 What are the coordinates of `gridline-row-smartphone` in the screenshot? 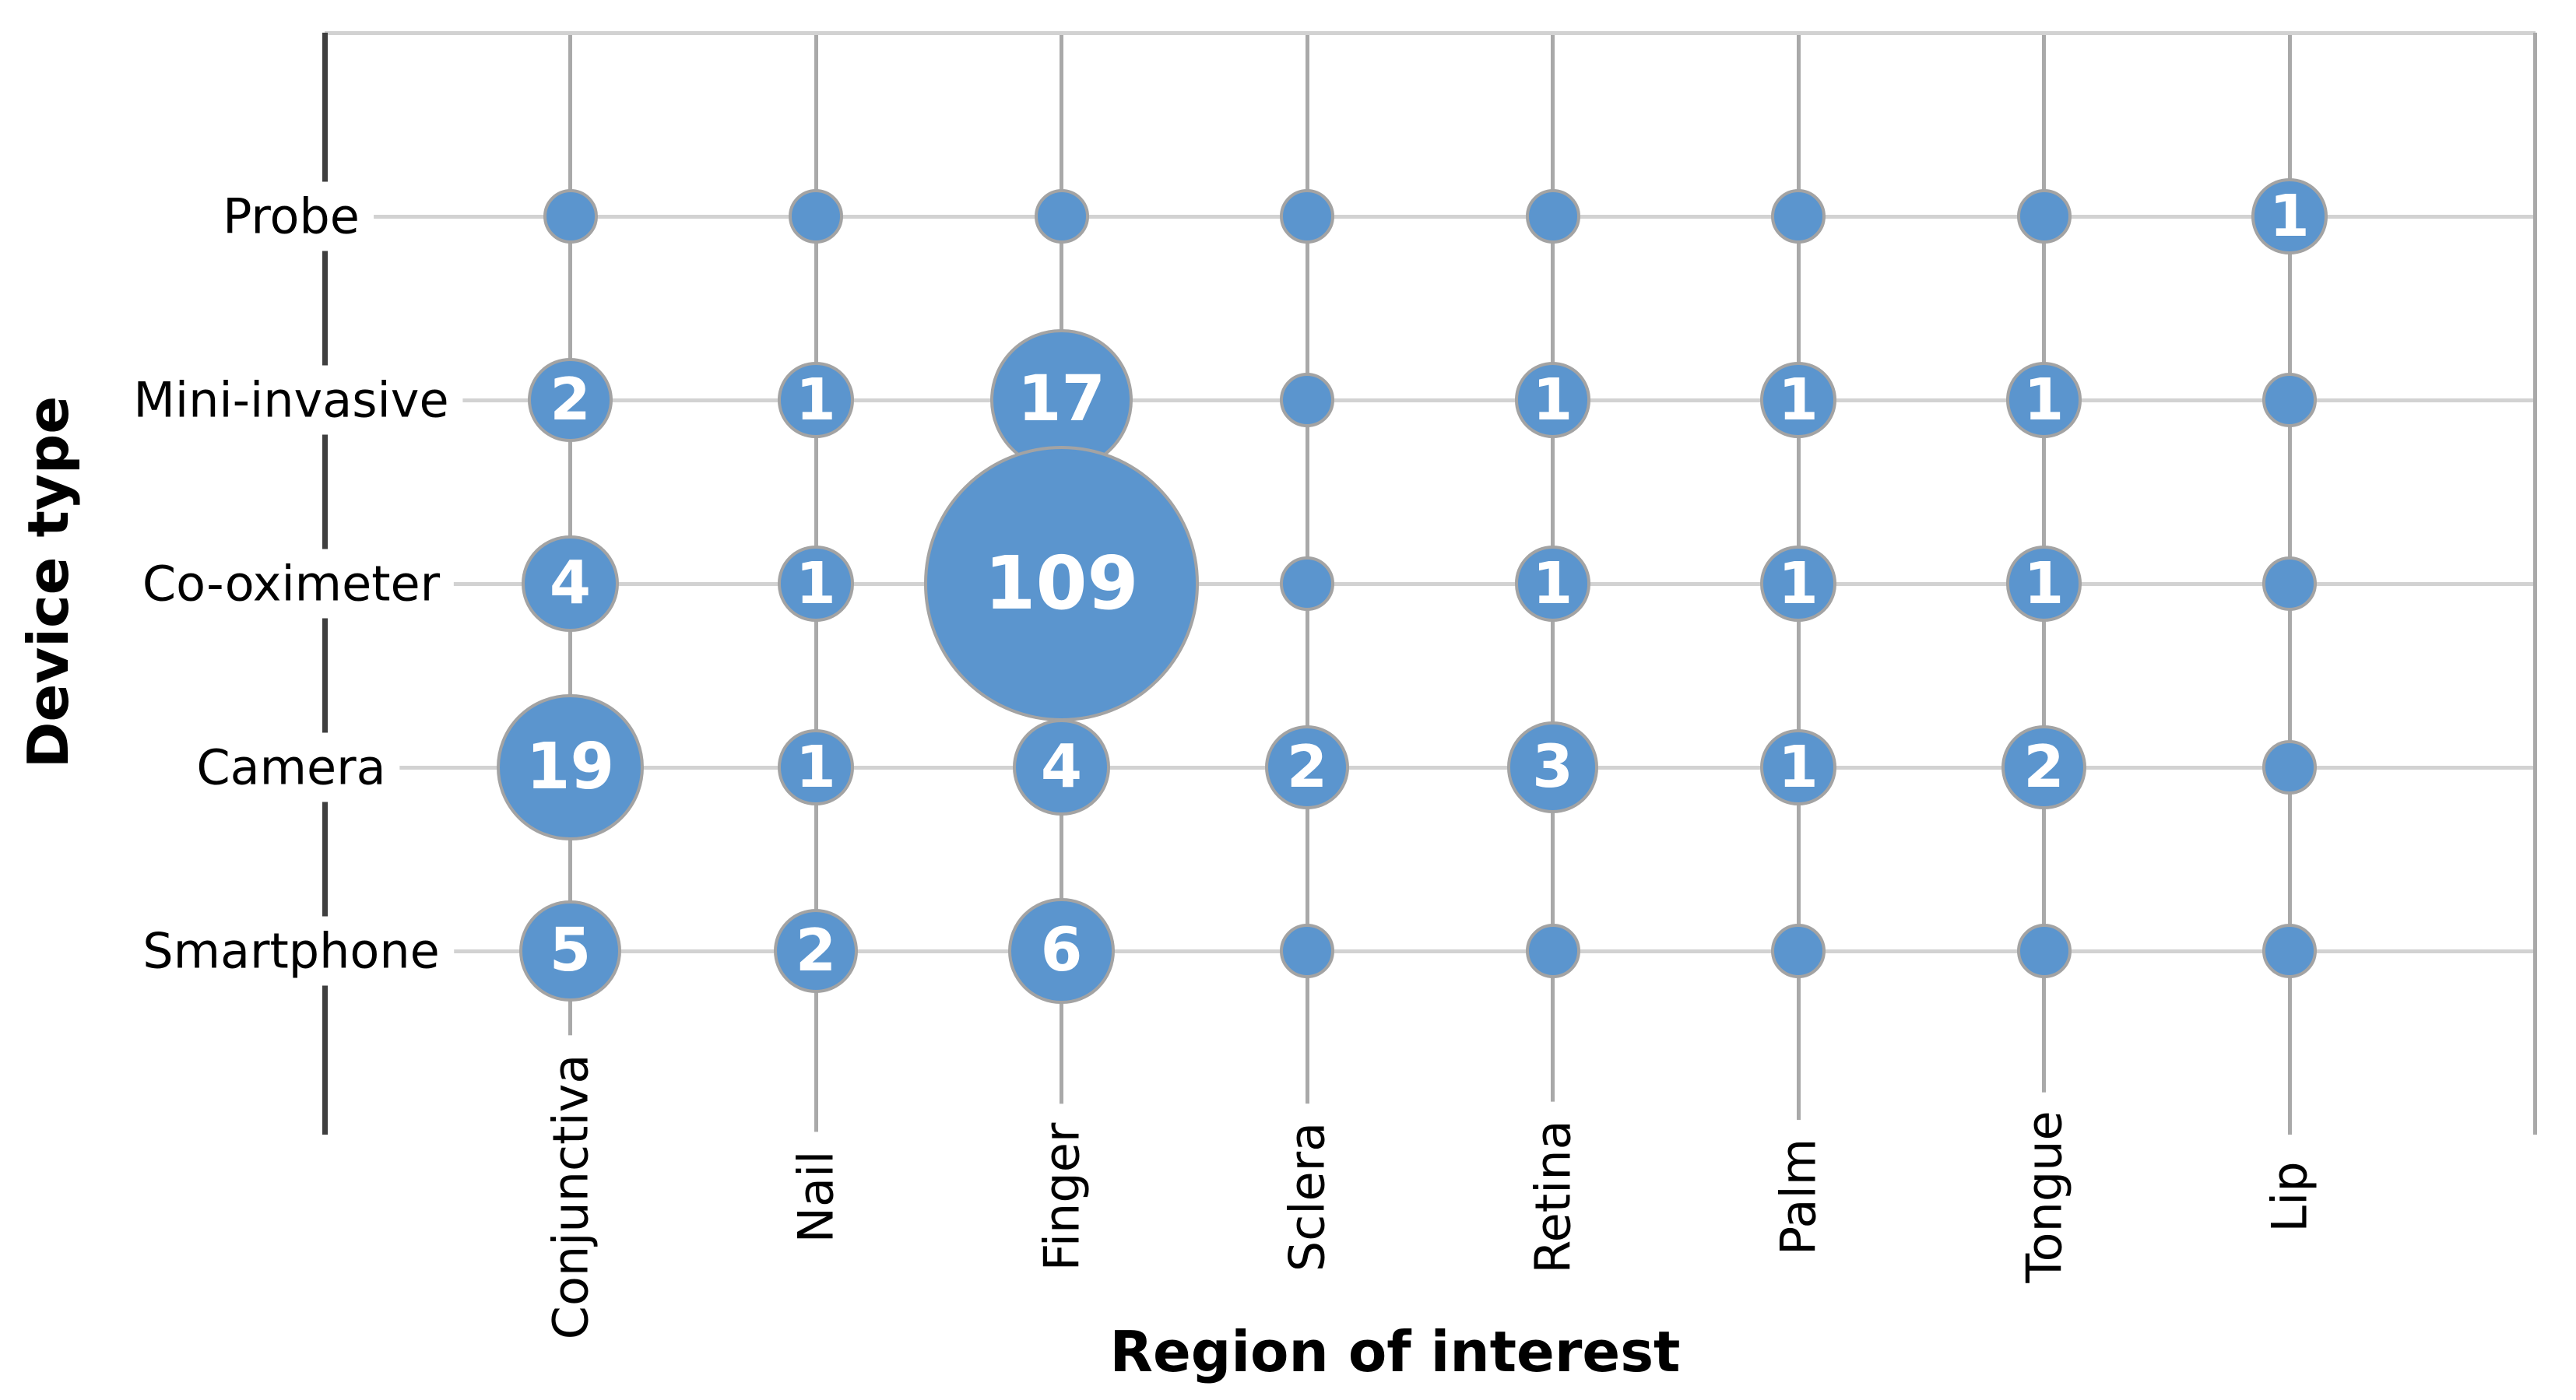 It's located at (1431, 951).